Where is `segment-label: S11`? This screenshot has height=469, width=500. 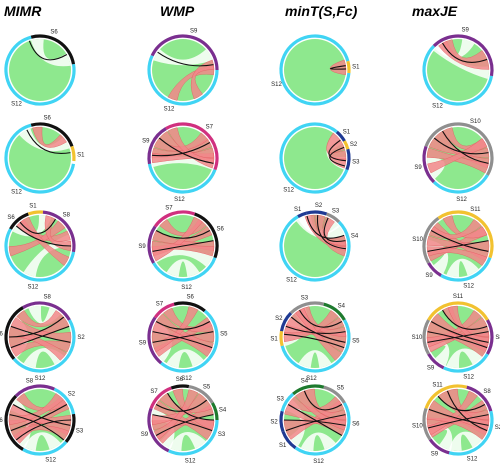
segment-label: S11 is located at coordinates (437, 385).